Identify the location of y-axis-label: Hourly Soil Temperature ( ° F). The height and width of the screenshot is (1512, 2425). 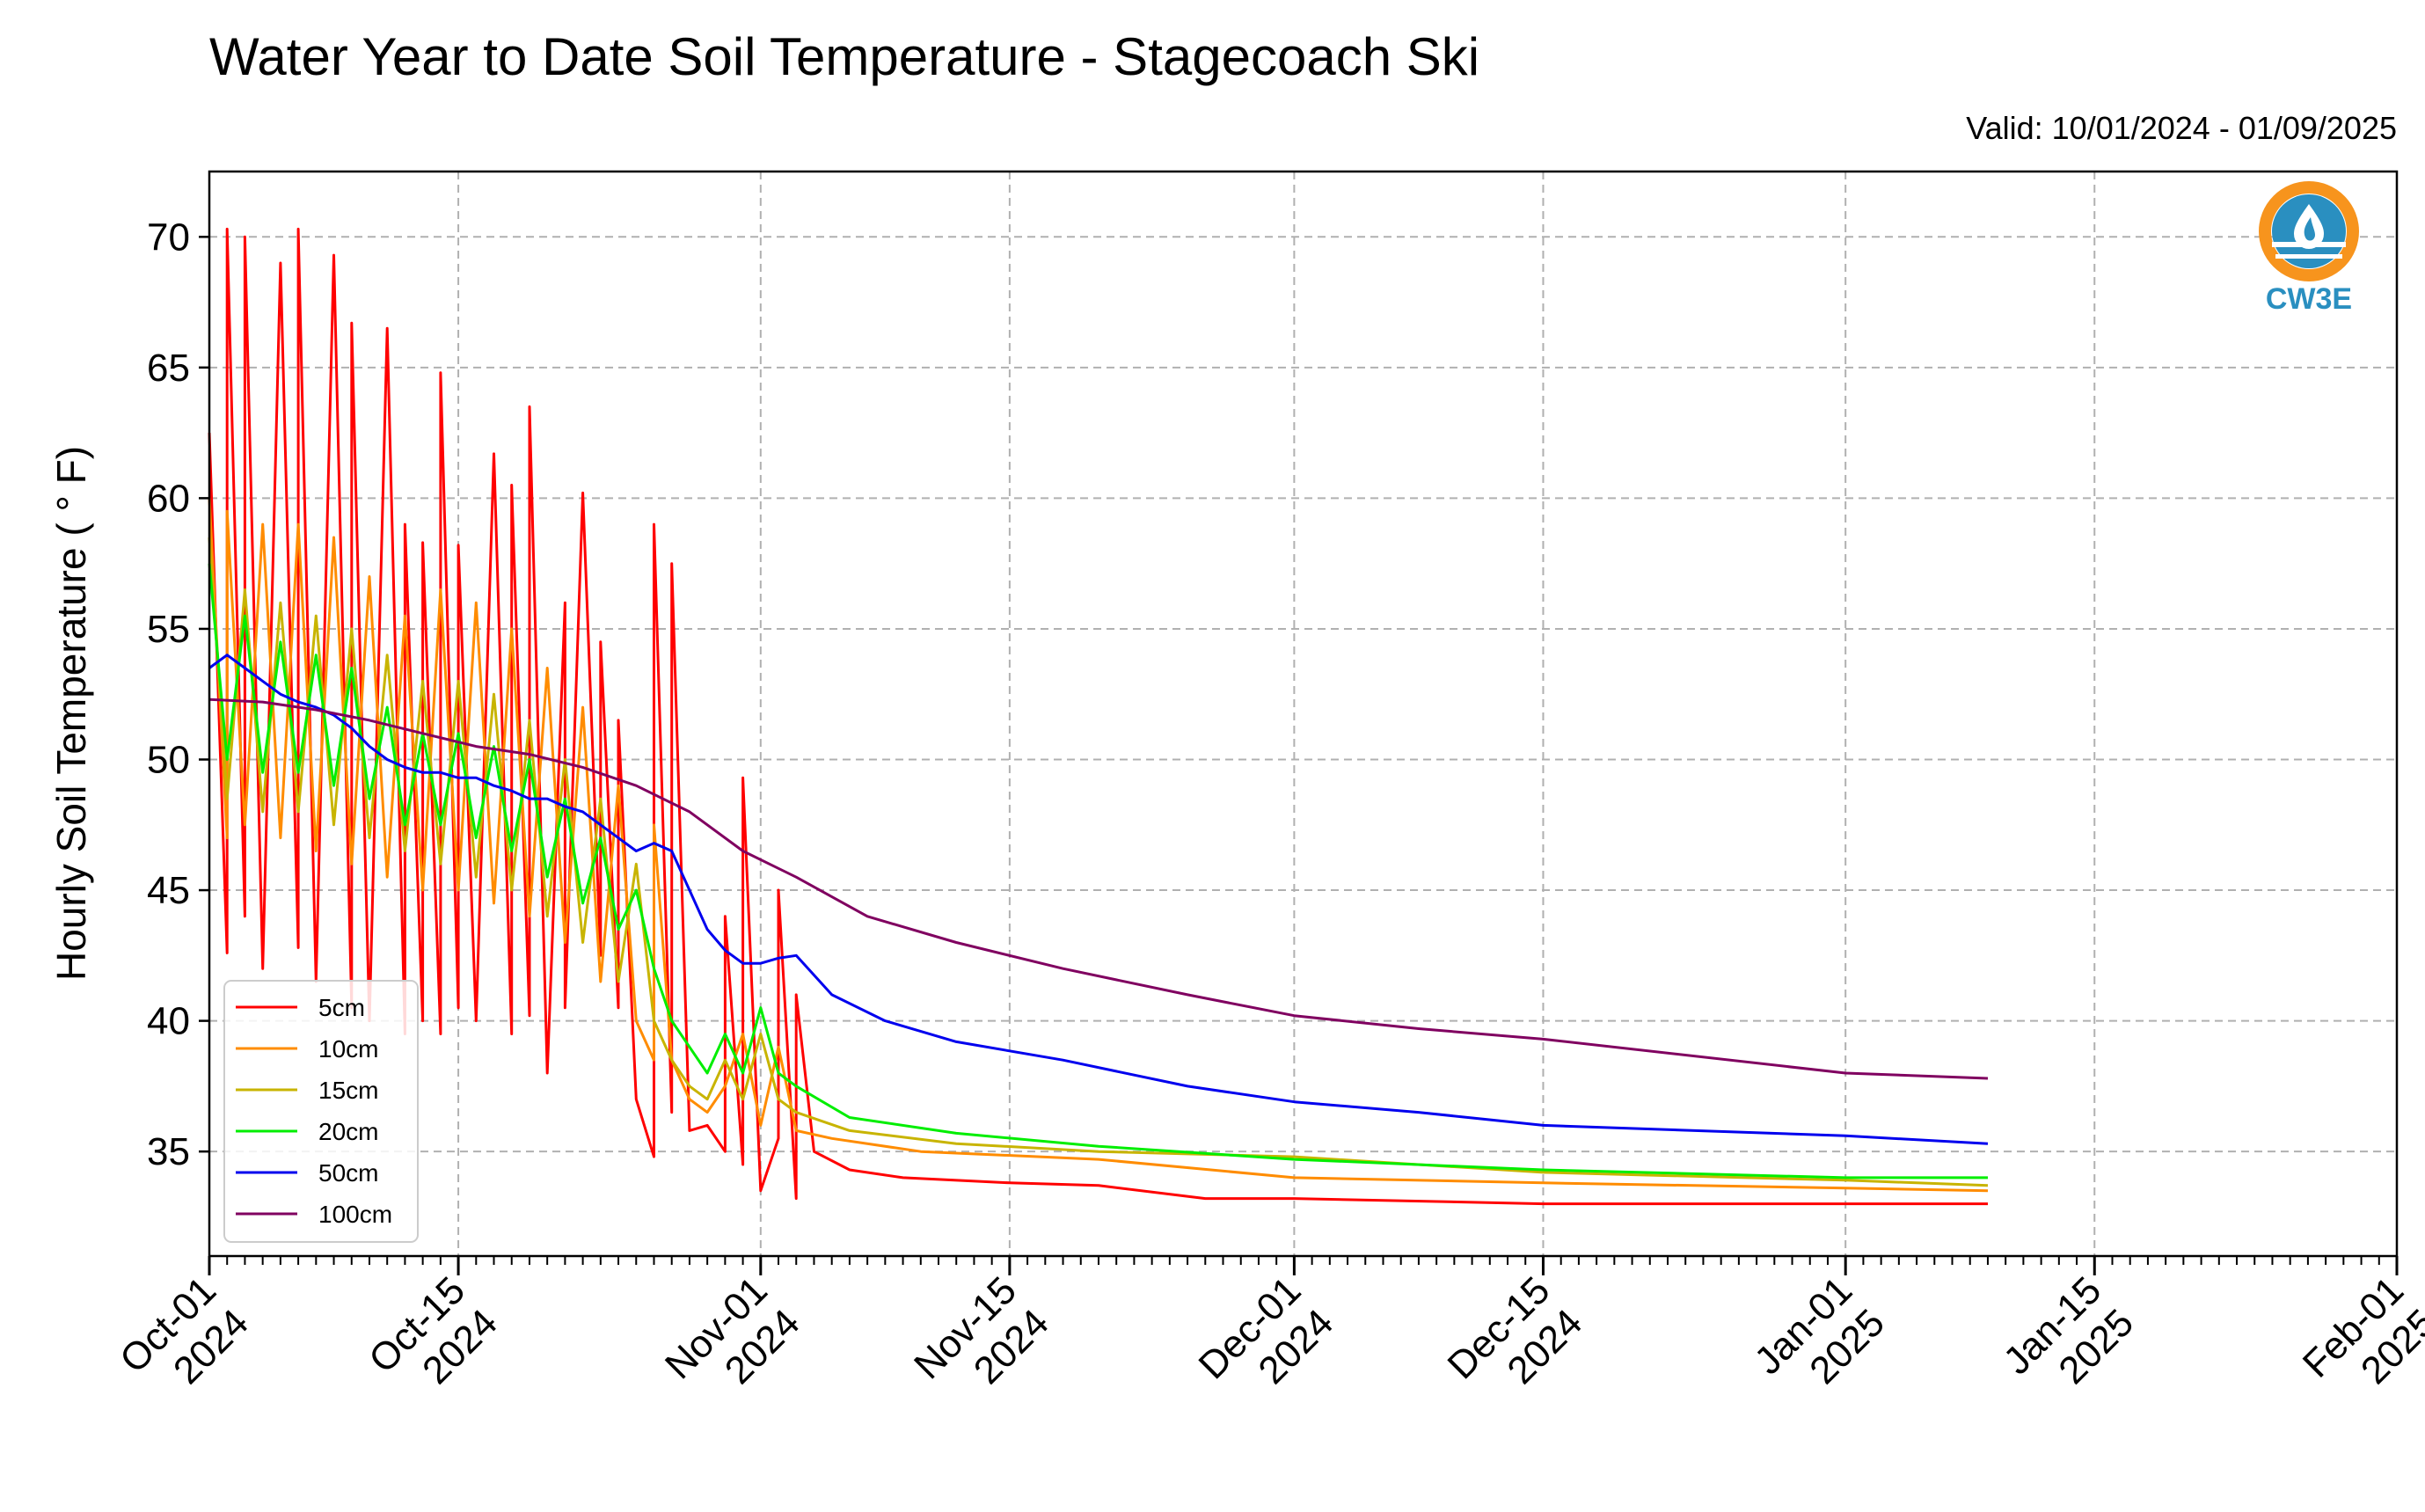
(71, 713).